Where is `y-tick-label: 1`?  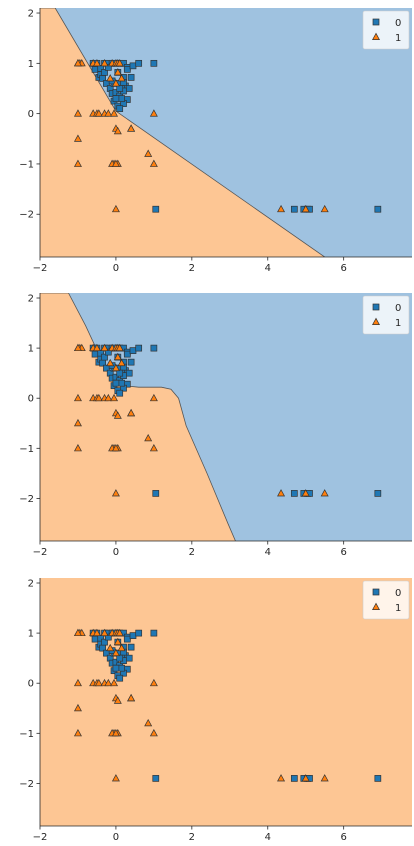 y-tick-label: 1 is located at coordinates (31, 64).